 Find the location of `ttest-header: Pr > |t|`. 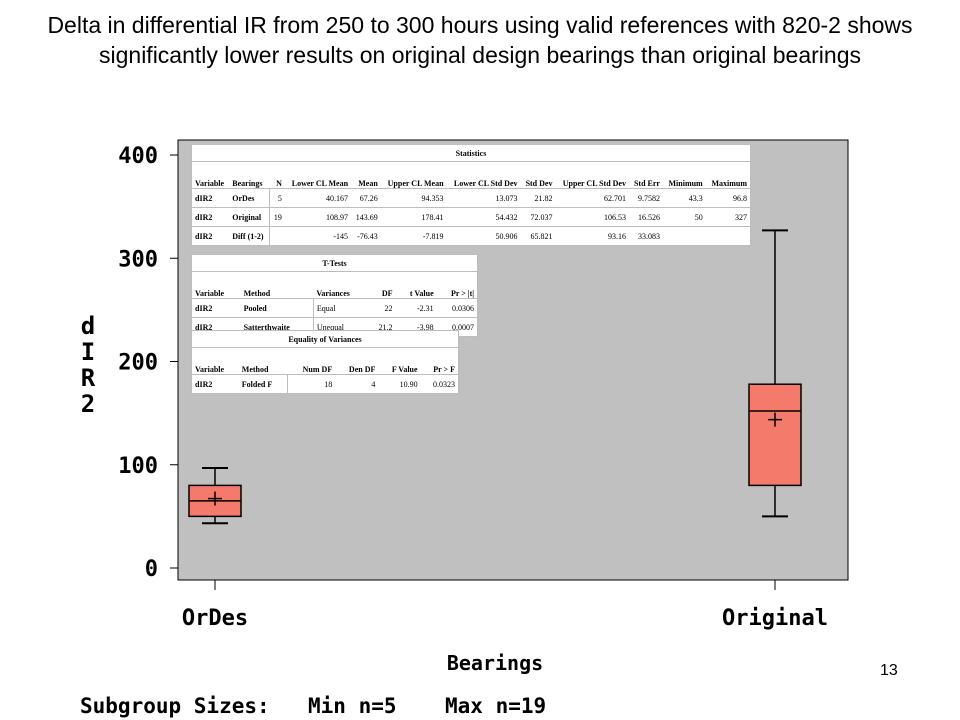

ttest-header: Pr > |t| is located at coordinates (457, 285).